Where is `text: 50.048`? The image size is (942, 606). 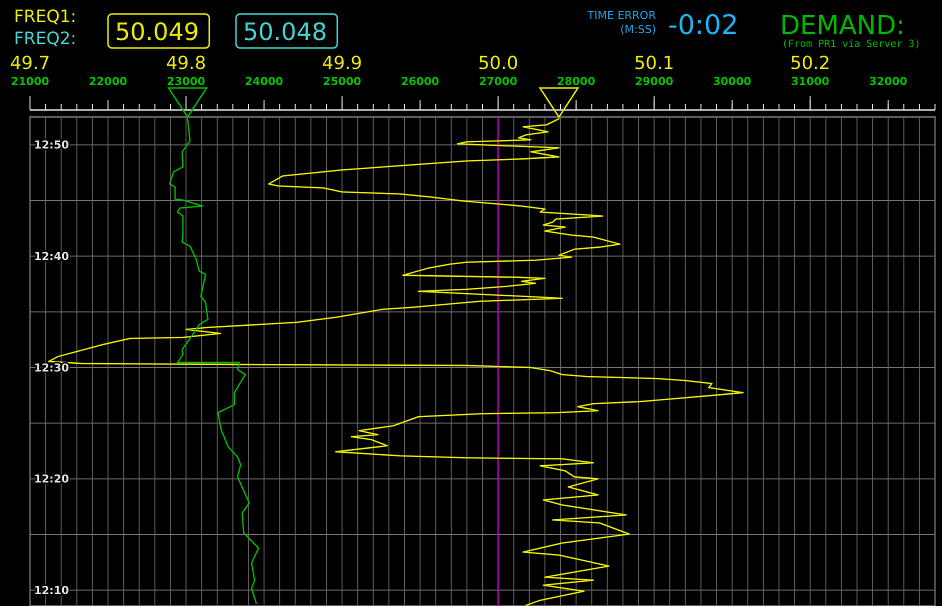
text: 50.048 is located at coordinates (285, 32).